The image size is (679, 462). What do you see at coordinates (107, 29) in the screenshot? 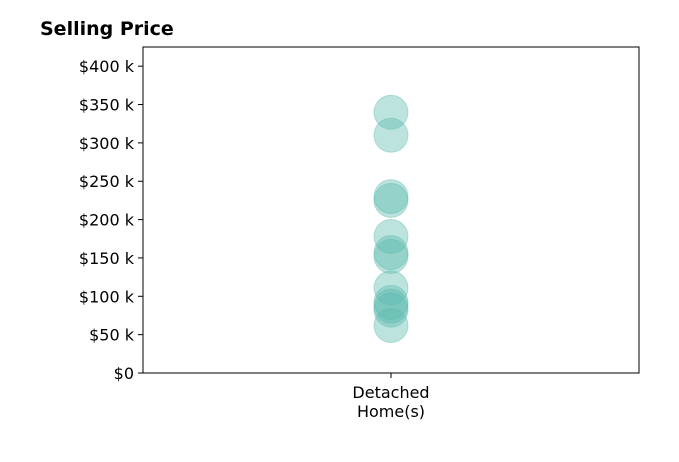
I see `chart-title: Selling Price` at bounding box center [107, 29].